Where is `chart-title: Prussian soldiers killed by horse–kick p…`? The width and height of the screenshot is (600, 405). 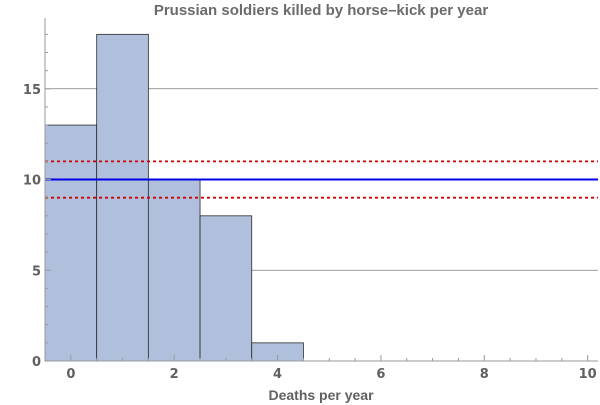 chart-title: Prussian soldiers killed by horse–kick p… is located at coordinates (321, 10).